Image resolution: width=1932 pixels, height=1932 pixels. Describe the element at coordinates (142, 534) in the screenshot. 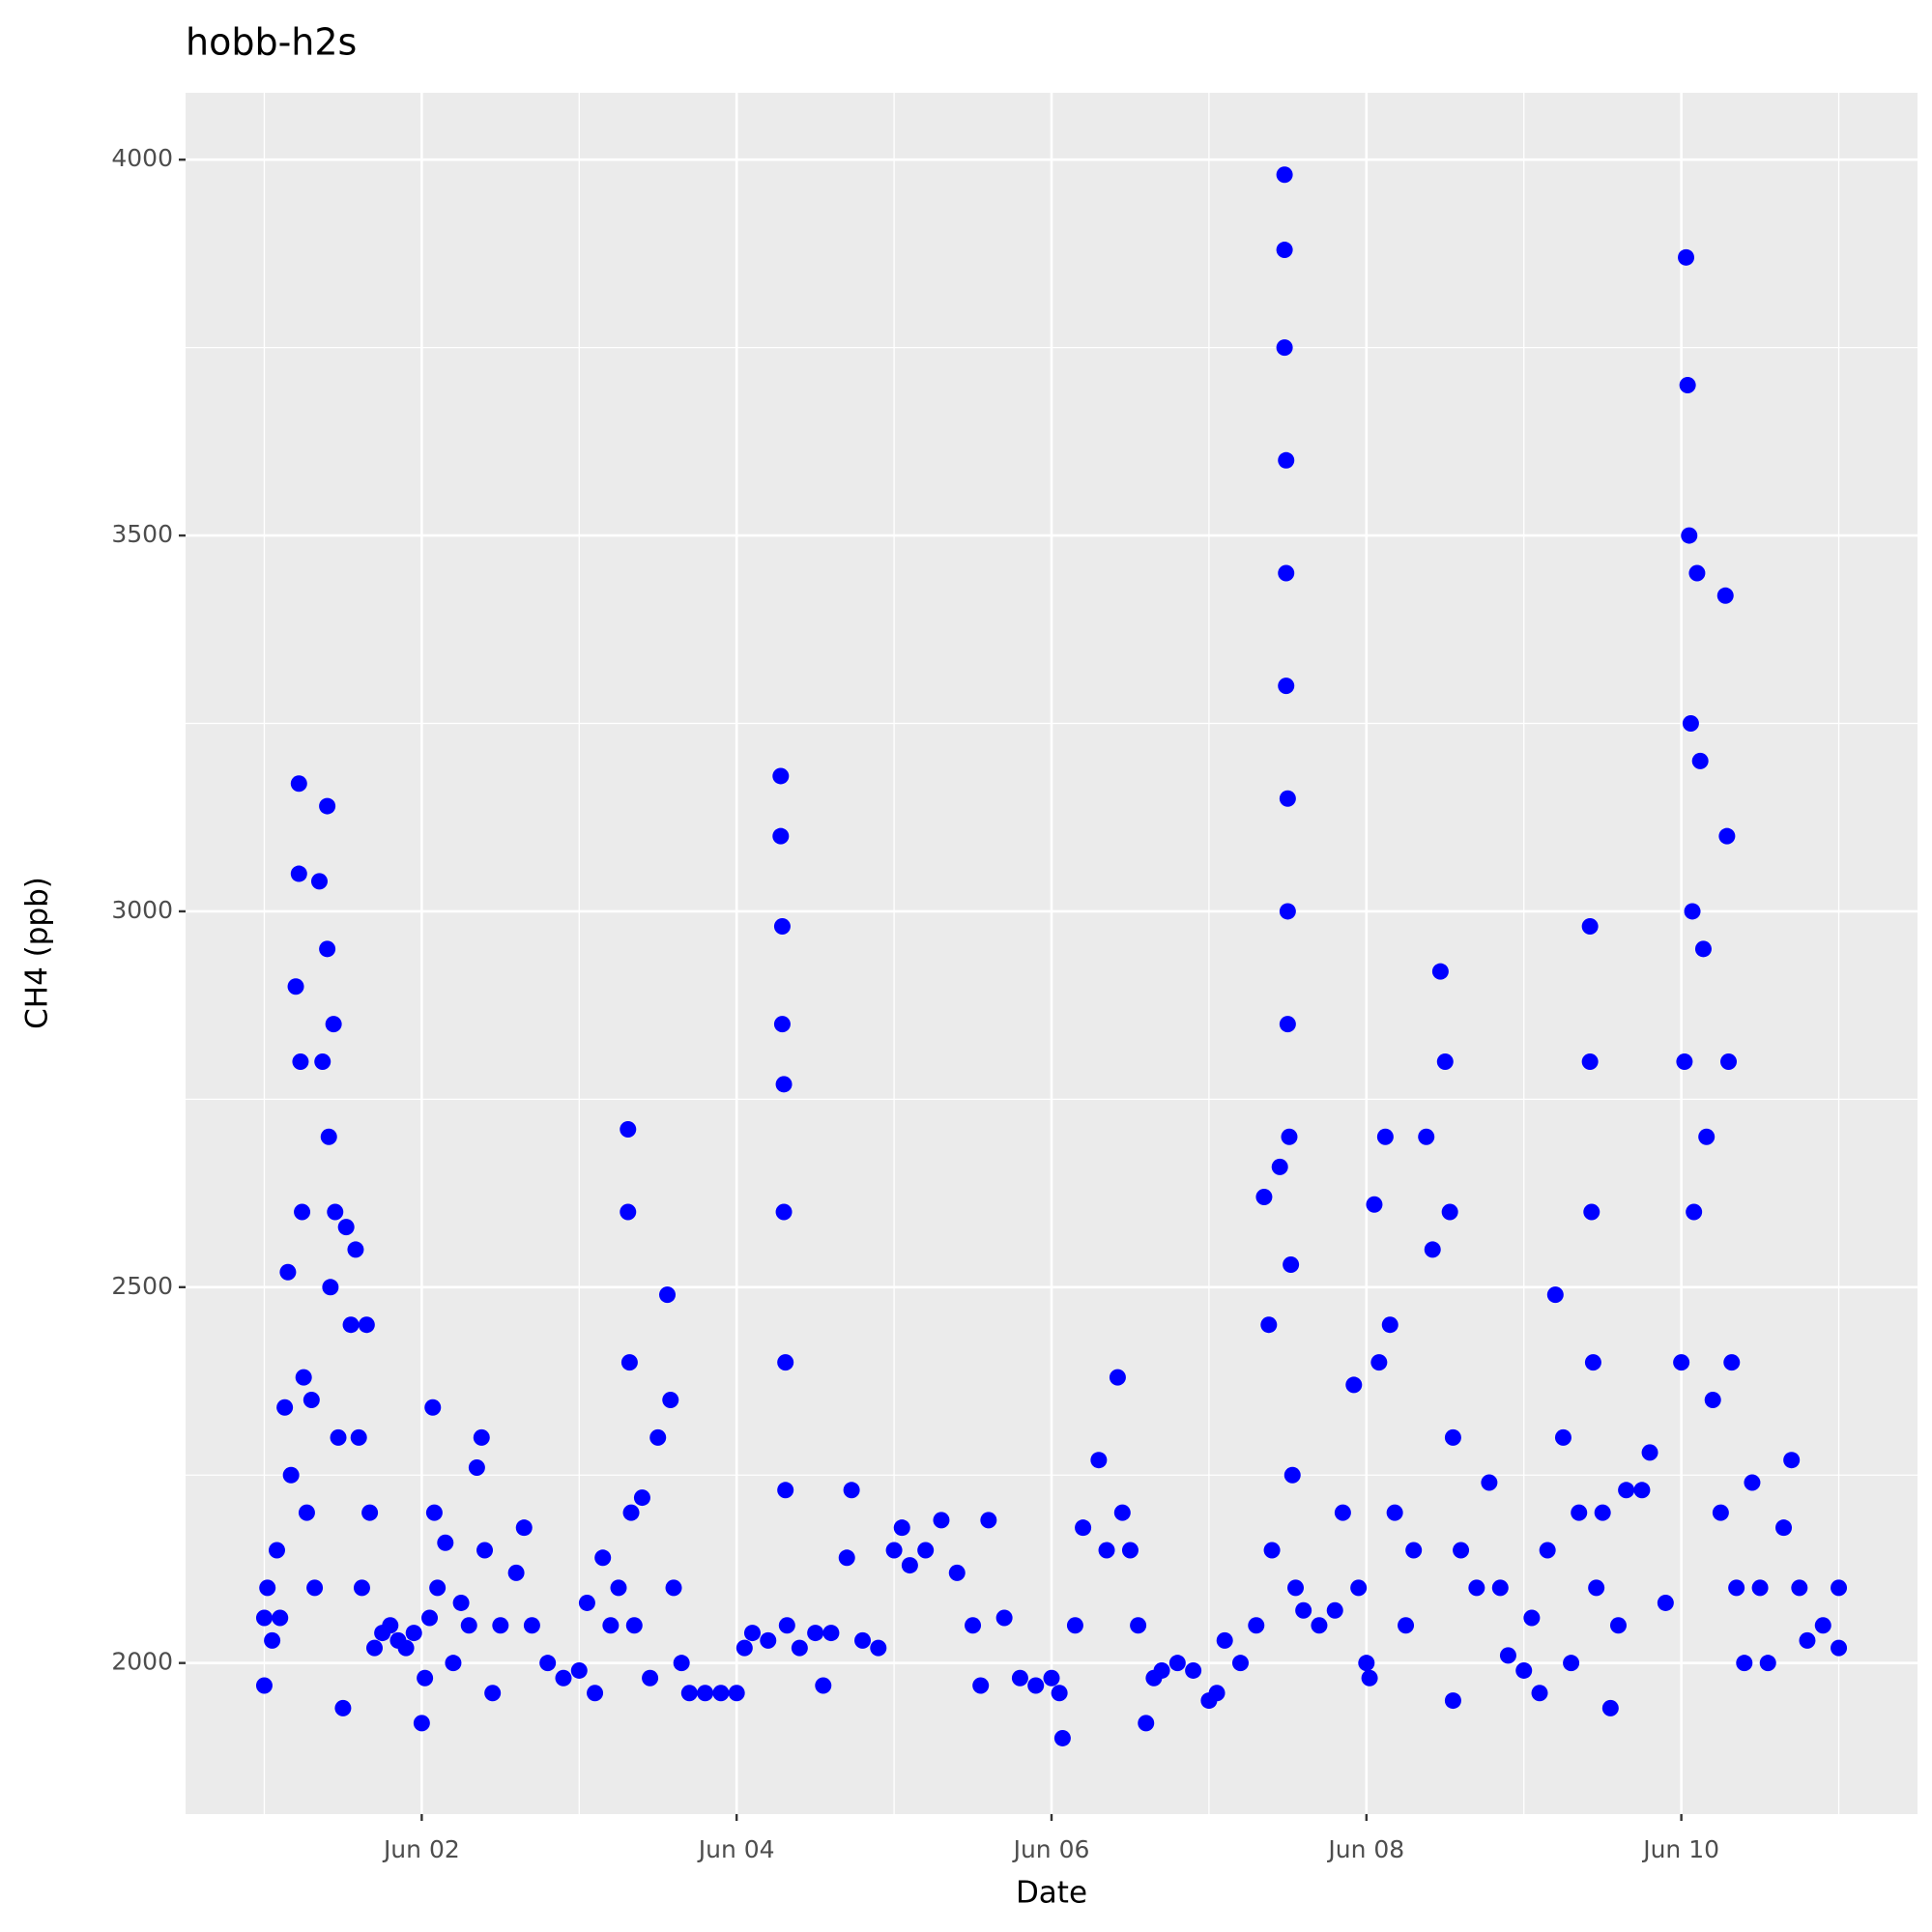

I see `y-tick-label: 3500` at that location.